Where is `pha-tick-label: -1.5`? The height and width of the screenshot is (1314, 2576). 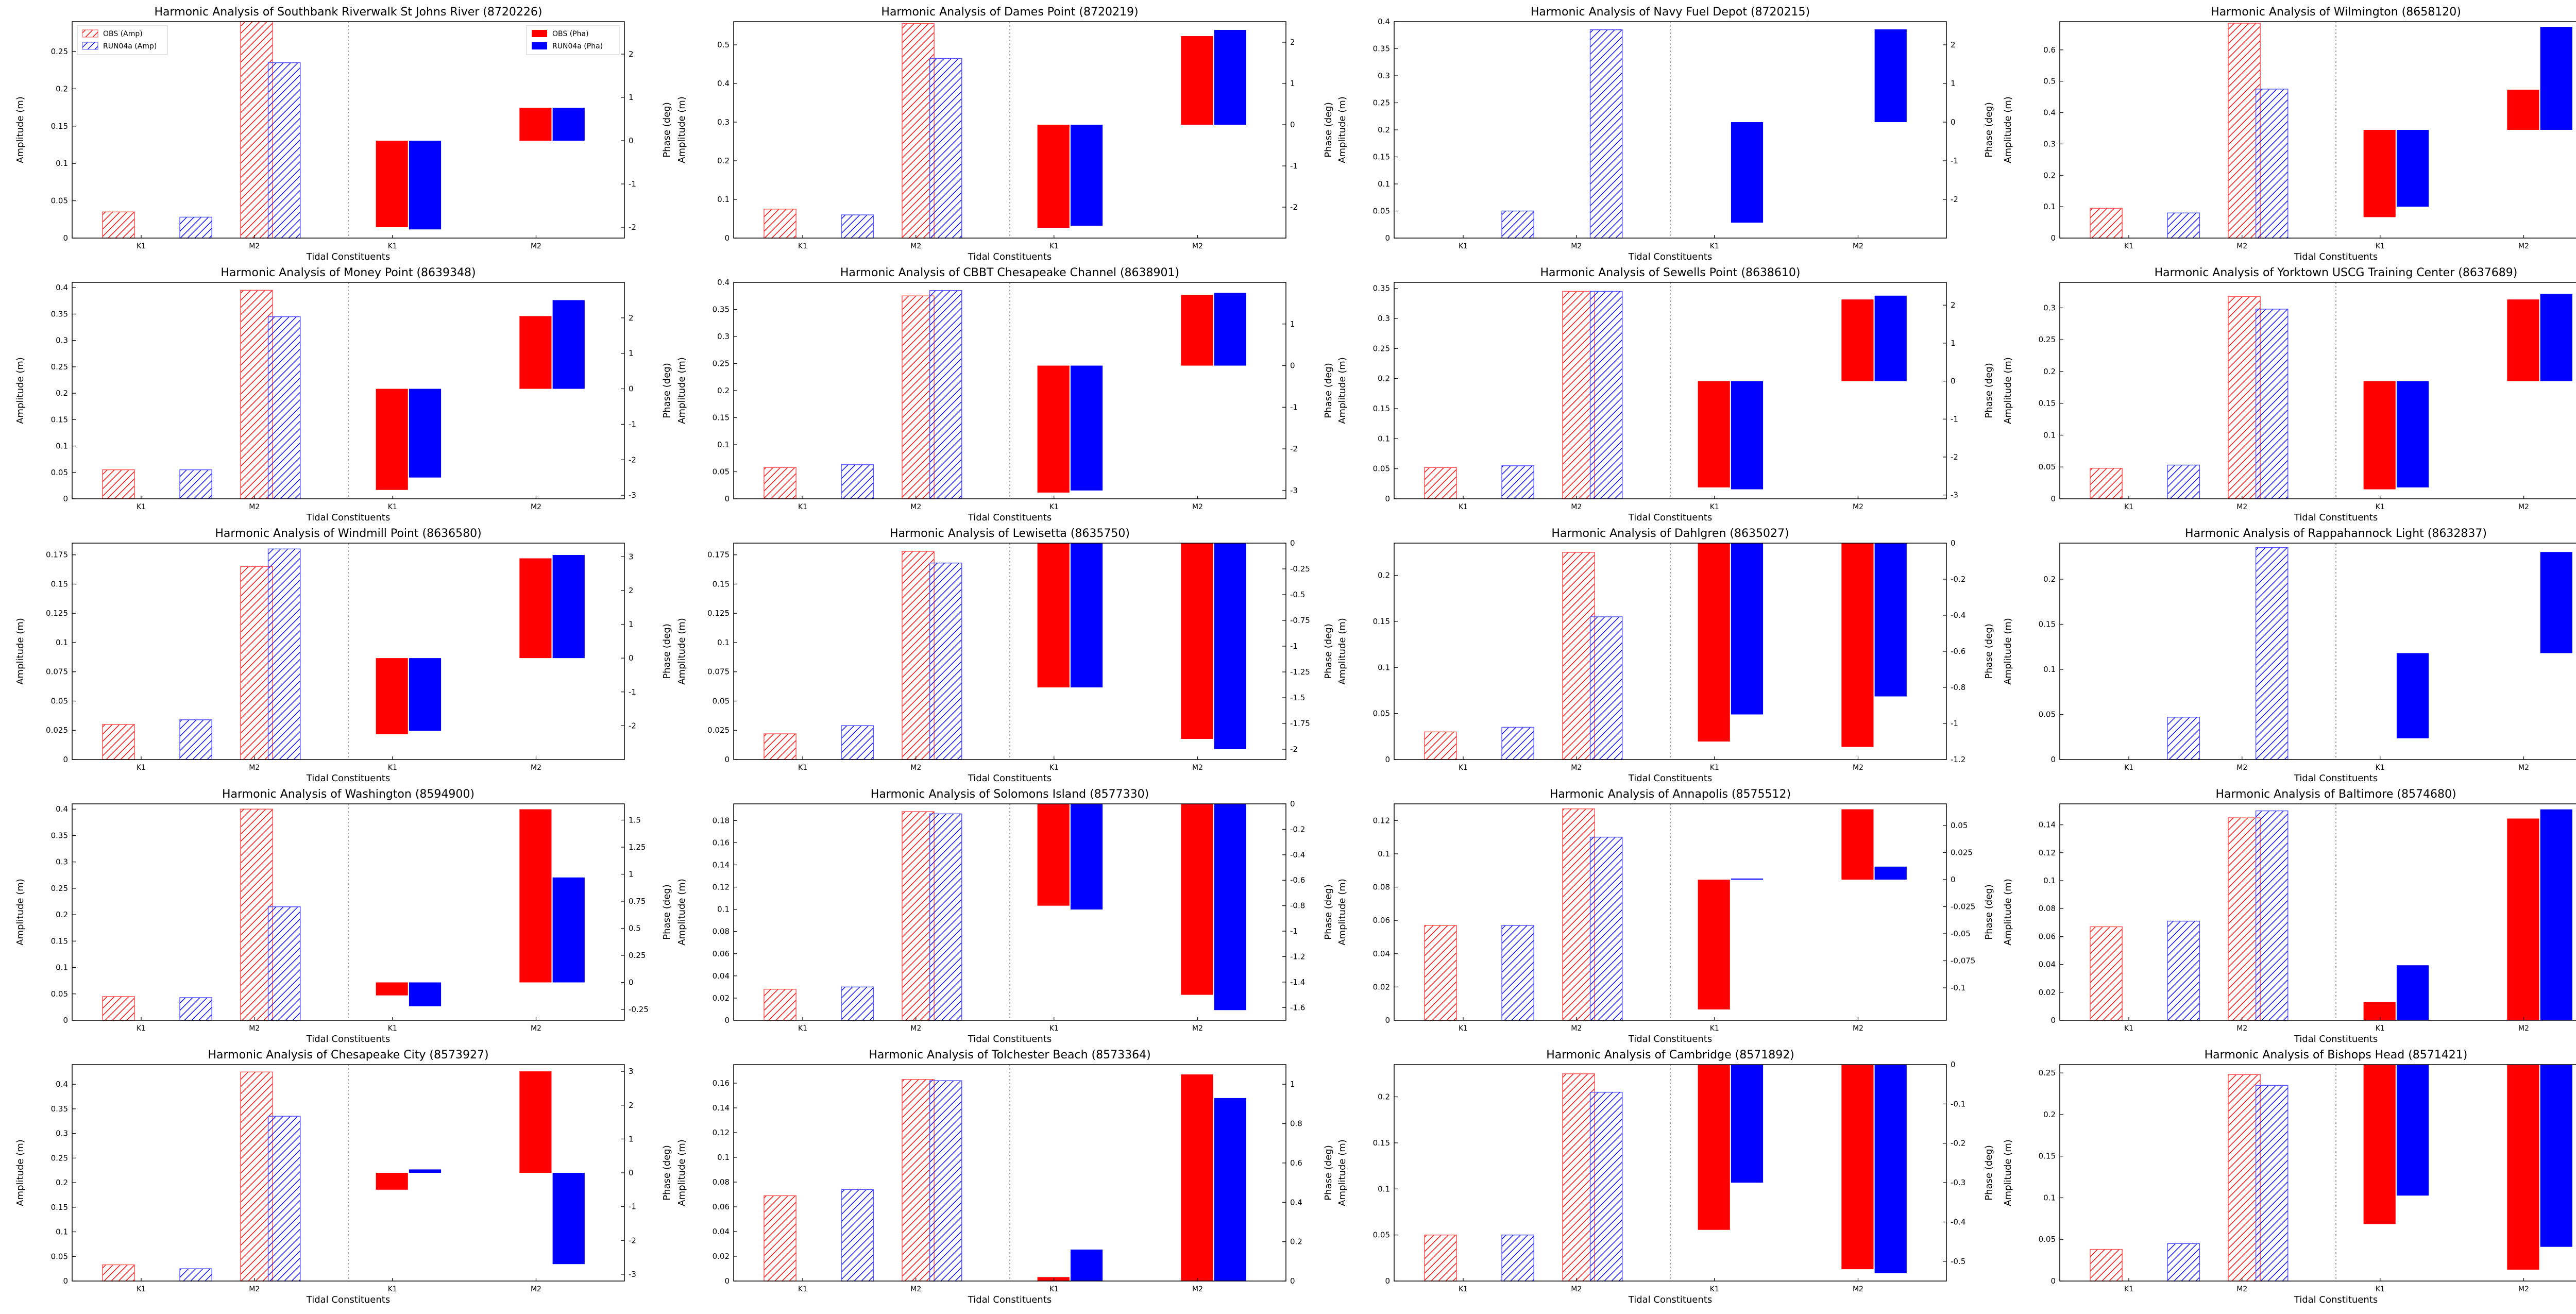
pha-tick-label: -1.5 is located at coordinates (1297, 697).